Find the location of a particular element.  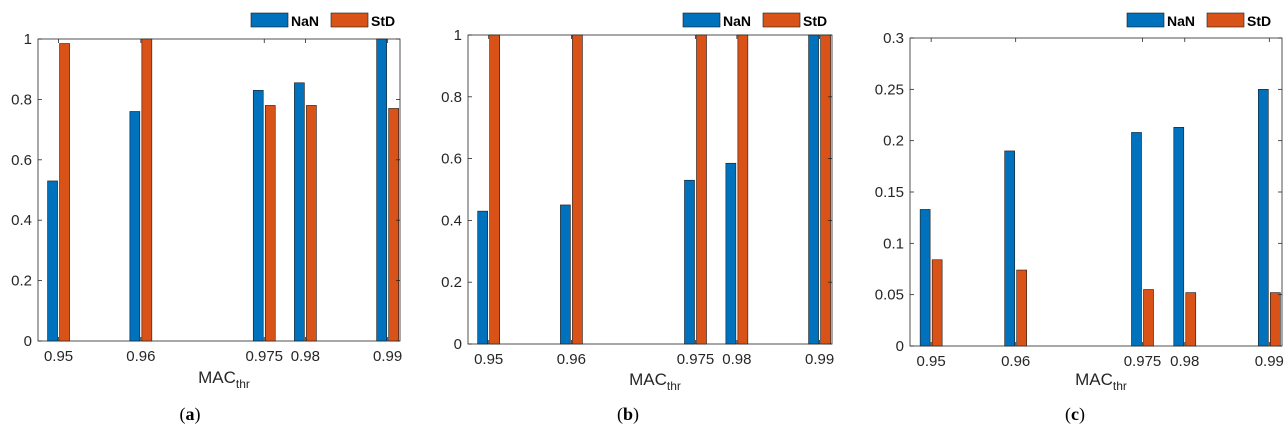

panel-label: (a) is located at coordinates (190, 414).